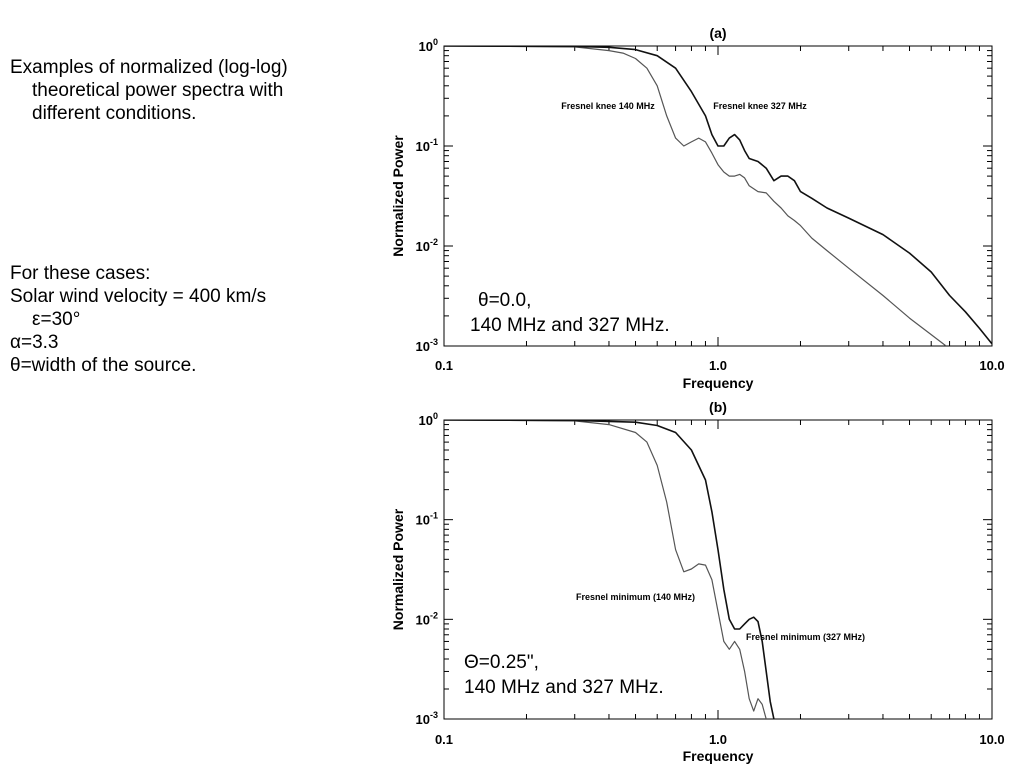 Image resolution: width=1023 pixels, height=767 pixels. What do you see at coordinates (158, 90) in the screenshot?
I see `intro-line-2: theoretical power spectra with` at bounding box center [158, 90].